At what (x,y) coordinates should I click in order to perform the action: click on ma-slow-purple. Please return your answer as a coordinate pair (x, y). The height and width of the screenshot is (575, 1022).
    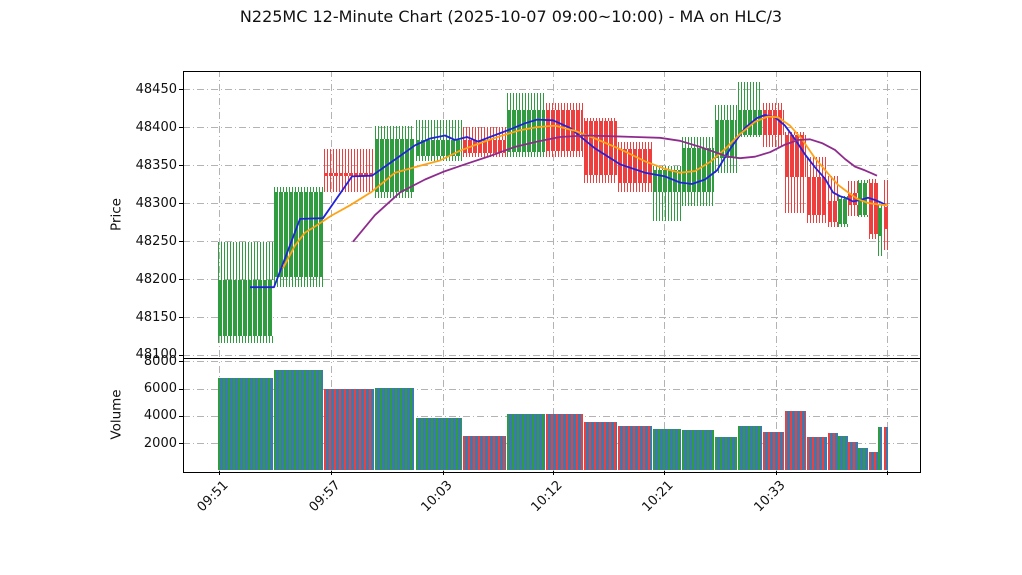
    Looking at the image, I should click on (615, 188).